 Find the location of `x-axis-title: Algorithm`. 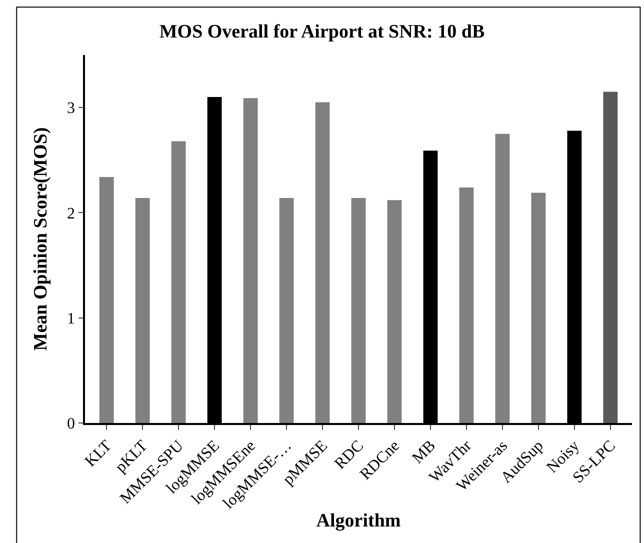

x-axis-title: Algorithm is located at coordinates (358, 521).